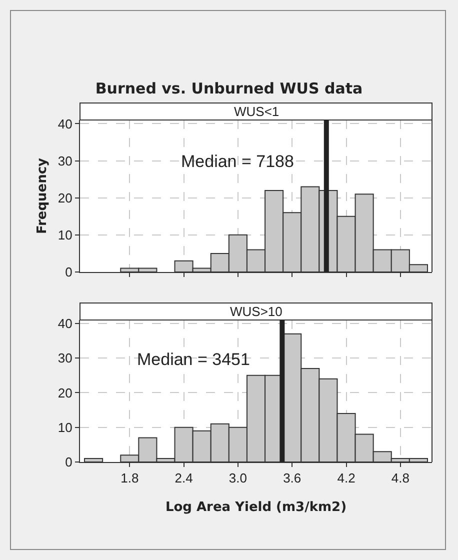 Image resolution: width=458 pixels, height=560 pixels. I want to click on chart-subtitle: WUS>10, so click(256, 311).